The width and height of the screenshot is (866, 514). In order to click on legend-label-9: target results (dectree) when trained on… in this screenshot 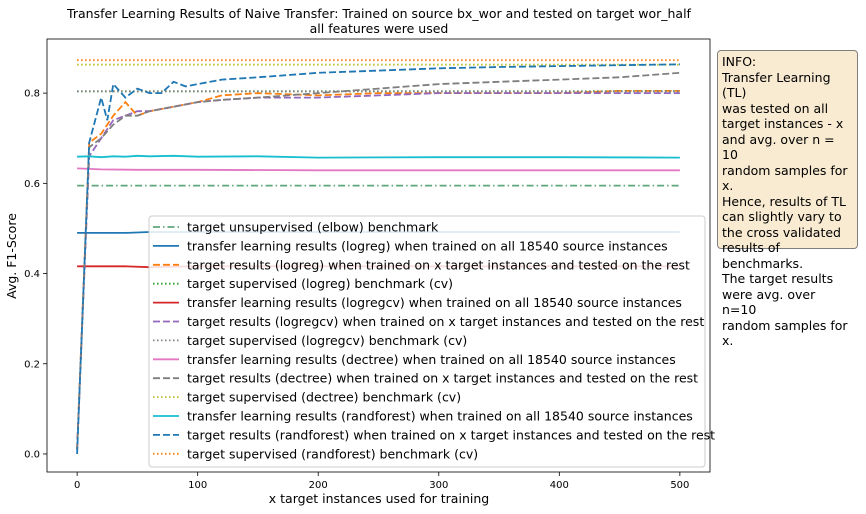, I will do `click(442, 378)`.